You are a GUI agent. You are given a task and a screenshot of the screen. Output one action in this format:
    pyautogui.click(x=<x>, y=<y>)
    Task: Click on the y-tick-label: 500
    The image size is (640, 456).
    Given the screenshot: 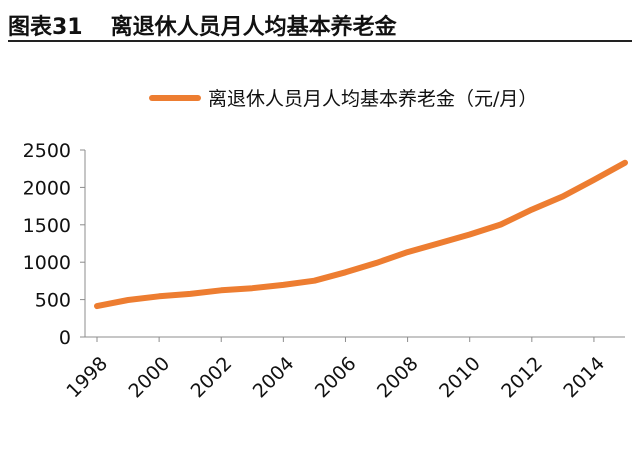 What is the action you would take?
    pyautogui.click(x=53, y=301)
    